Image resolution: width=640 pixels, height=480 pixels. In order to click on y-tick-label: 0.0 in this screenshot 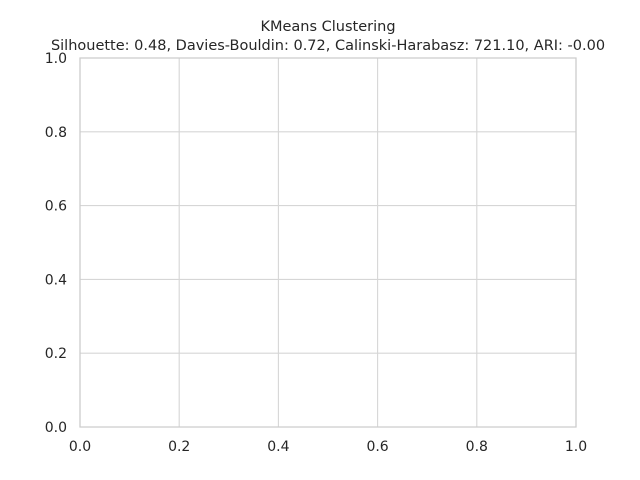, I will do `click(56, 428)`.